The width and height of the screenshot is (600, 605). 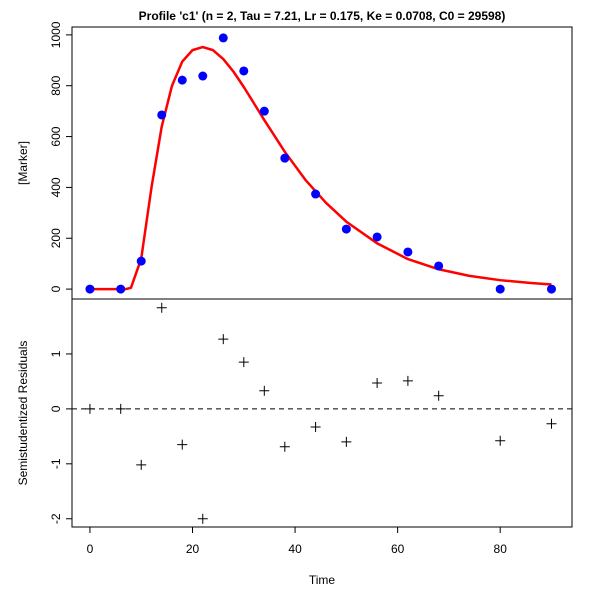 What do you see at coordinates (56, 463) in the screenshot?
I see `y-tick-label: -1` at bounding box center [56, 463].